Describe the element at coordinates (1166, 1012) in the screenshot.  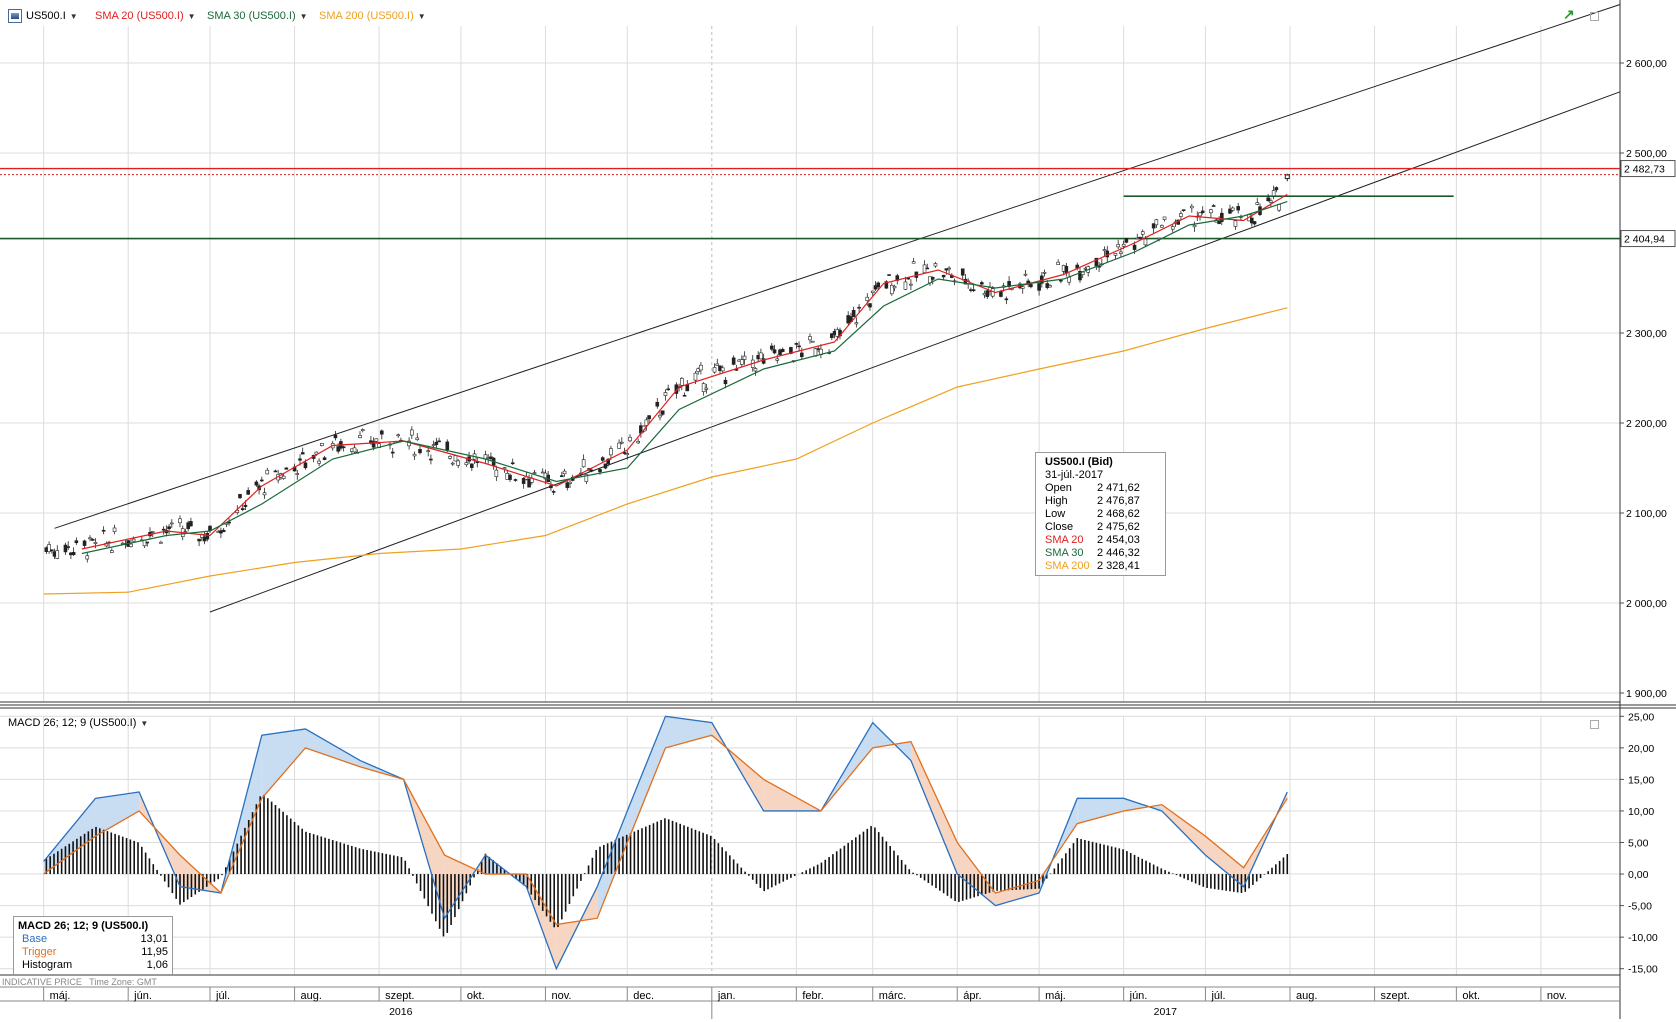
I see `x-axis-year-label: 2017` at that location.